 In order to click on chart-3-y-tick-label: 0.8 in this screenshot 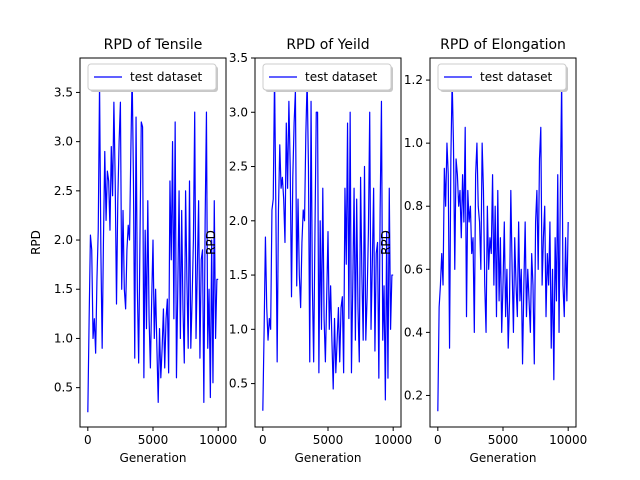, I will do `click(413, 206)`.